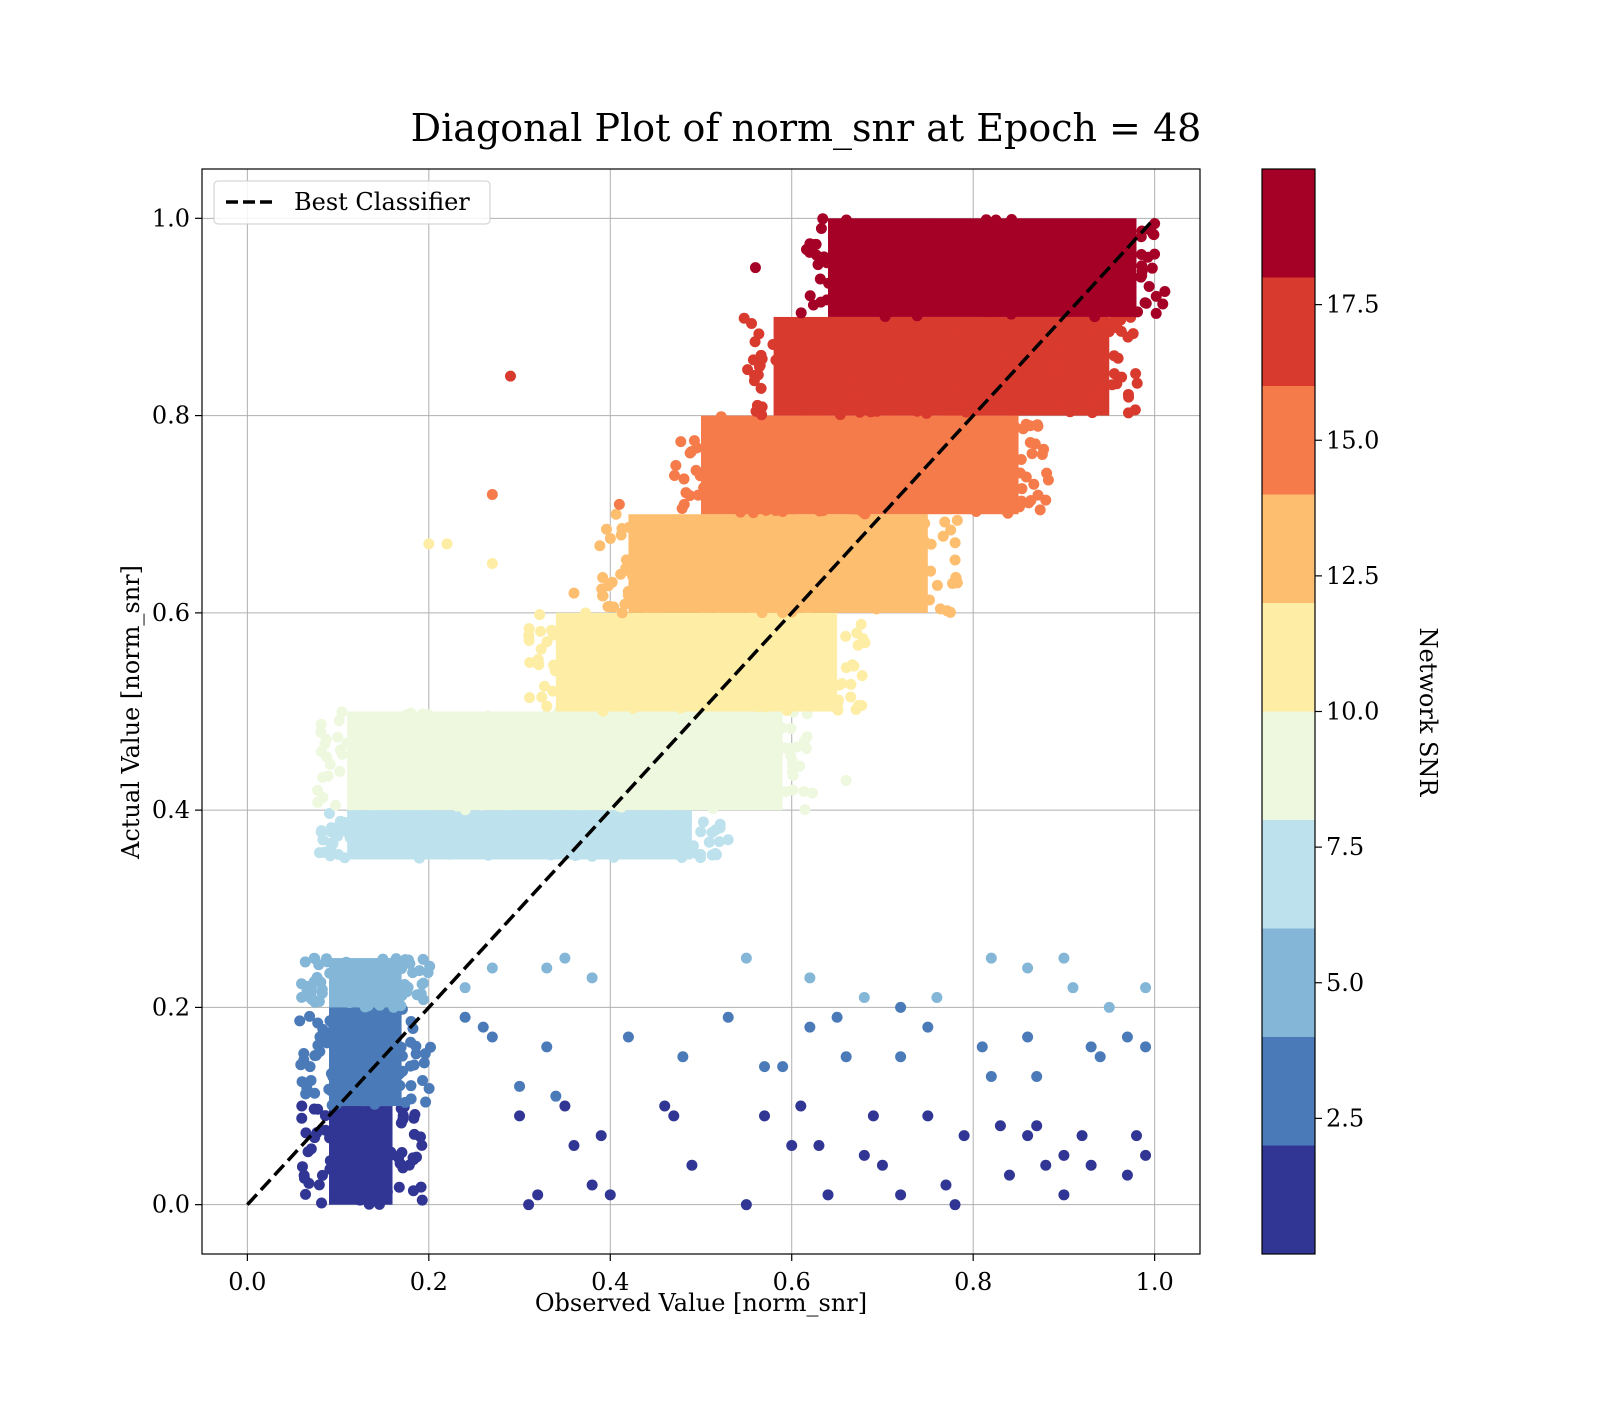 The image size is (1600, 1404). Describe the element at coordinates (247, 1282) in the screenshot. I see `x-tick-label: 0.0` at that location.